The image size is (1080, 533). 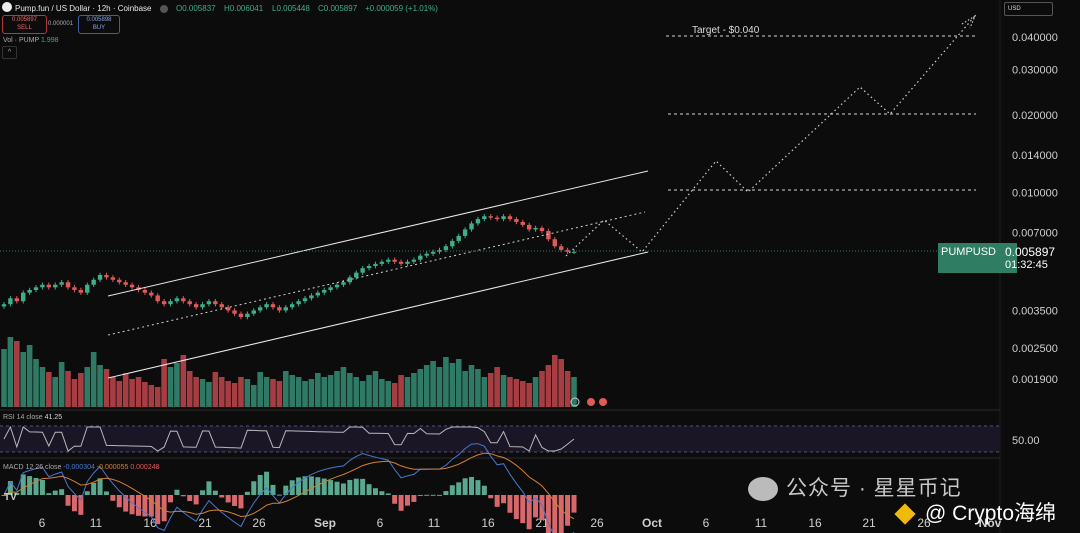 I want to click on symbol-title: Pump.fun / US Dollar · 12h · Coinbase, so click(x=83, y=8).